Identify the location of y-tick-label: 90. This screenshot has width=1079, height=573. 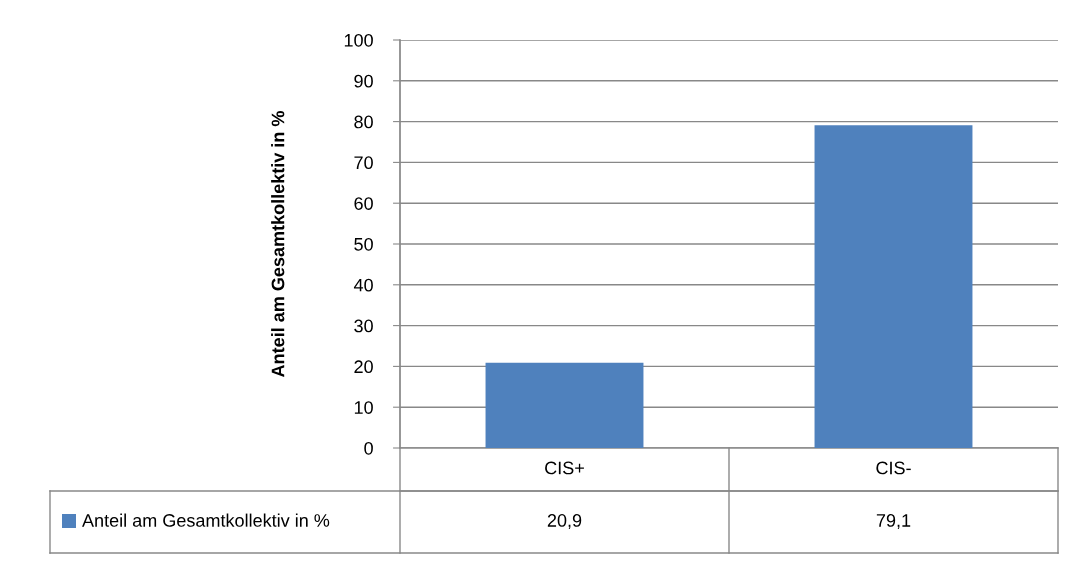
(363, 81).